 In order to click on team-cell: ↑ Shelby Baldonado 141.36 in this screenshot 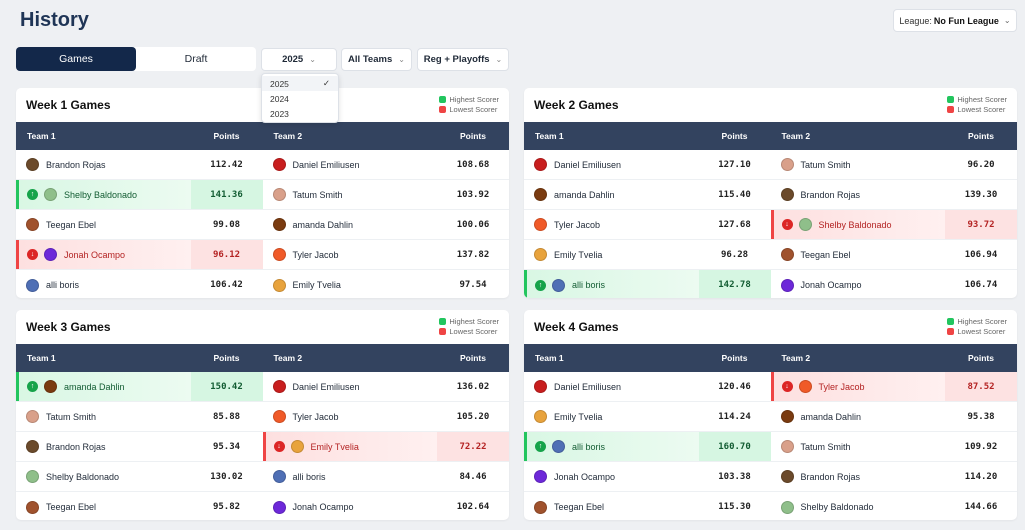, I will do `click(139, 194)`.